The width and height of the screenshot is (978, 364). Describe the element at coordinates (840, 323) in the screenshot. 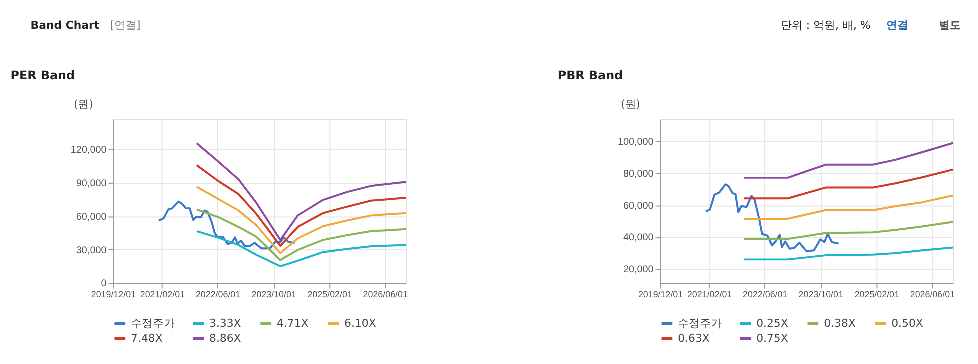

I see `legend-label: 0.38X` at that location.